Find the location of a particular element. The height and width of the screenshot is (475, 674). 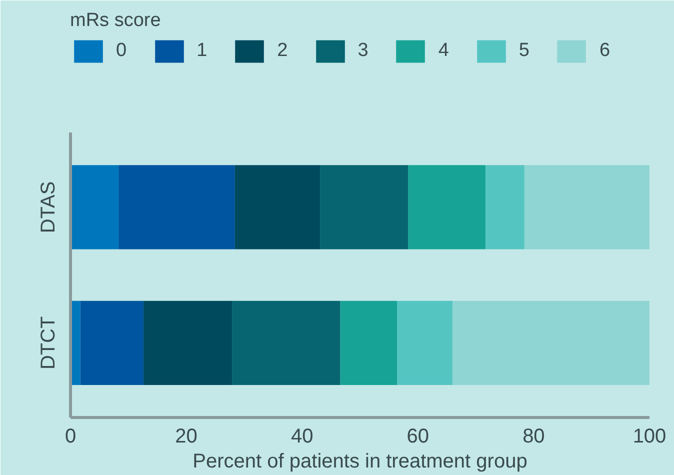

legend-label: 5 is located at coordinates (524, 51).